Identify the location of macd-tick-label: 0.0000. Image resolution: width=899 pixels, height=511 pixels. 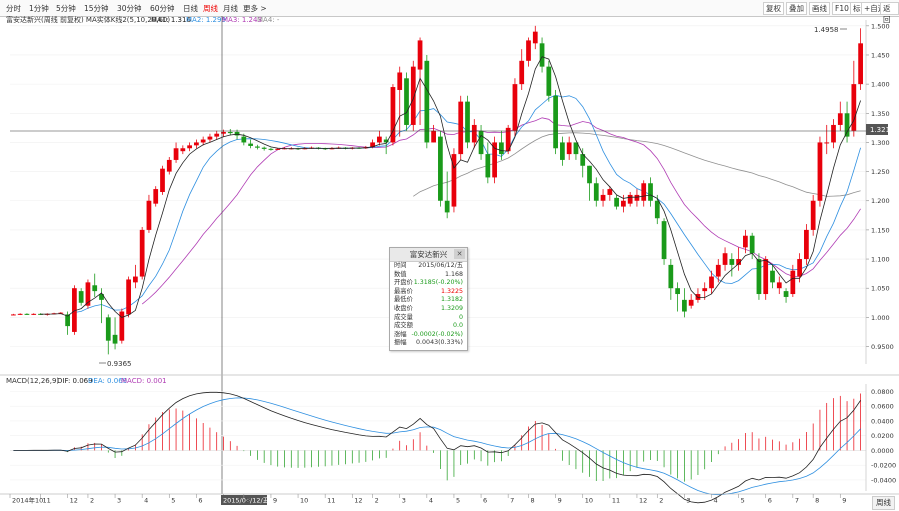
(882, 451).